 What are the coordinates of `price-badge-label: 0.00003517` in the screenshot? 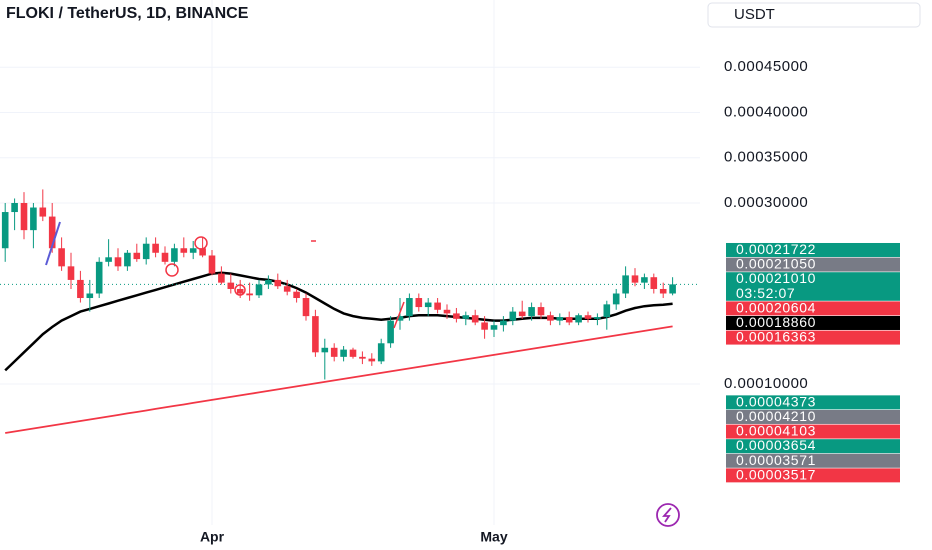 It's located at (776, 474).